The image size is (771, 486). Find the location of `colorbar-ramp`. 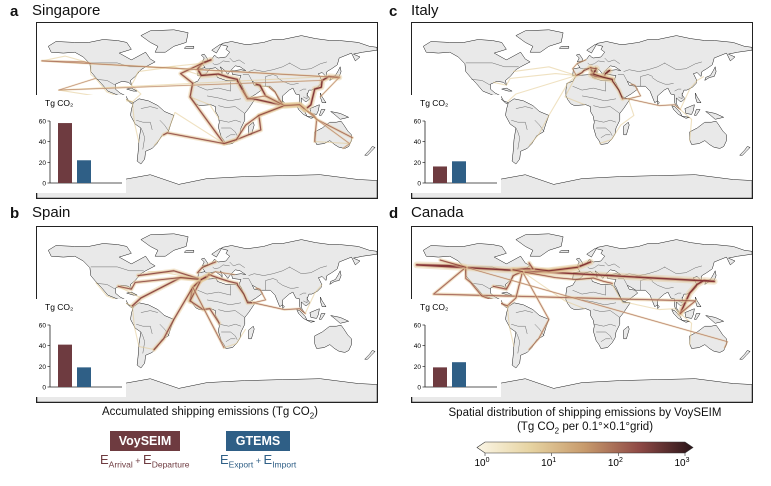

colorbar-ramp is located at coordinates (585, 447).